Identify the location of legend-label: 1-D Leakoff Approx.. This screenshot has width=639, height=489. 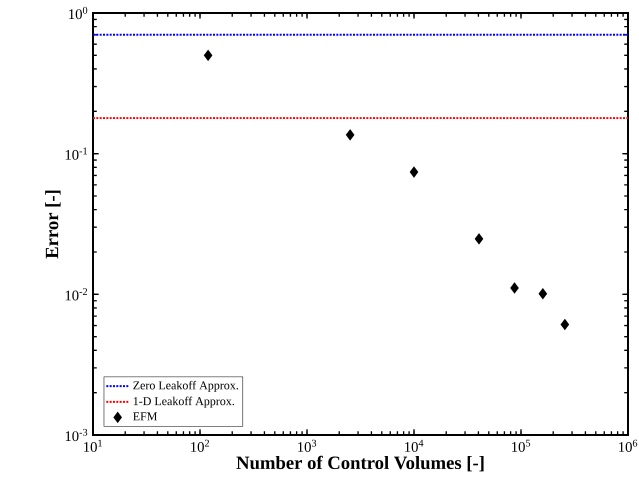
(184, 402).